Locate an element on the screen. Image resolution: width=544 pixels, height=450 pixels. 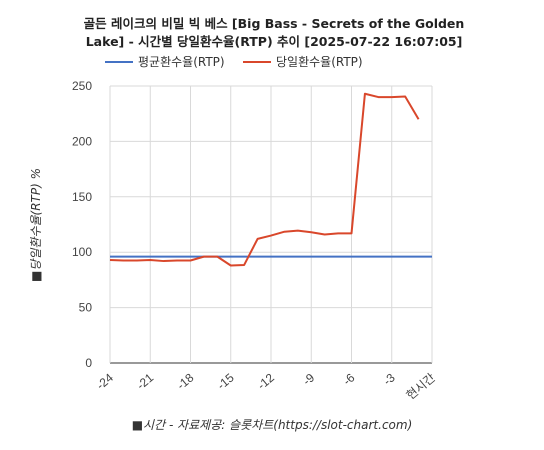
x-axis-ticks: -24 -21 -18 -15 -12 -9 -6 -3 현시간 is located at coordinates (266, 386).